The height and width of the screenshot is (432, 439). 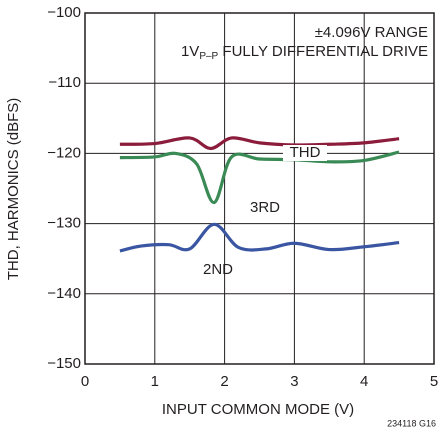 What do you see at coordinates (258, 409) in the screenshot?
I see `x-axis-label: INPUT COMMON MODE (V)` at bounding box center [258, 409].